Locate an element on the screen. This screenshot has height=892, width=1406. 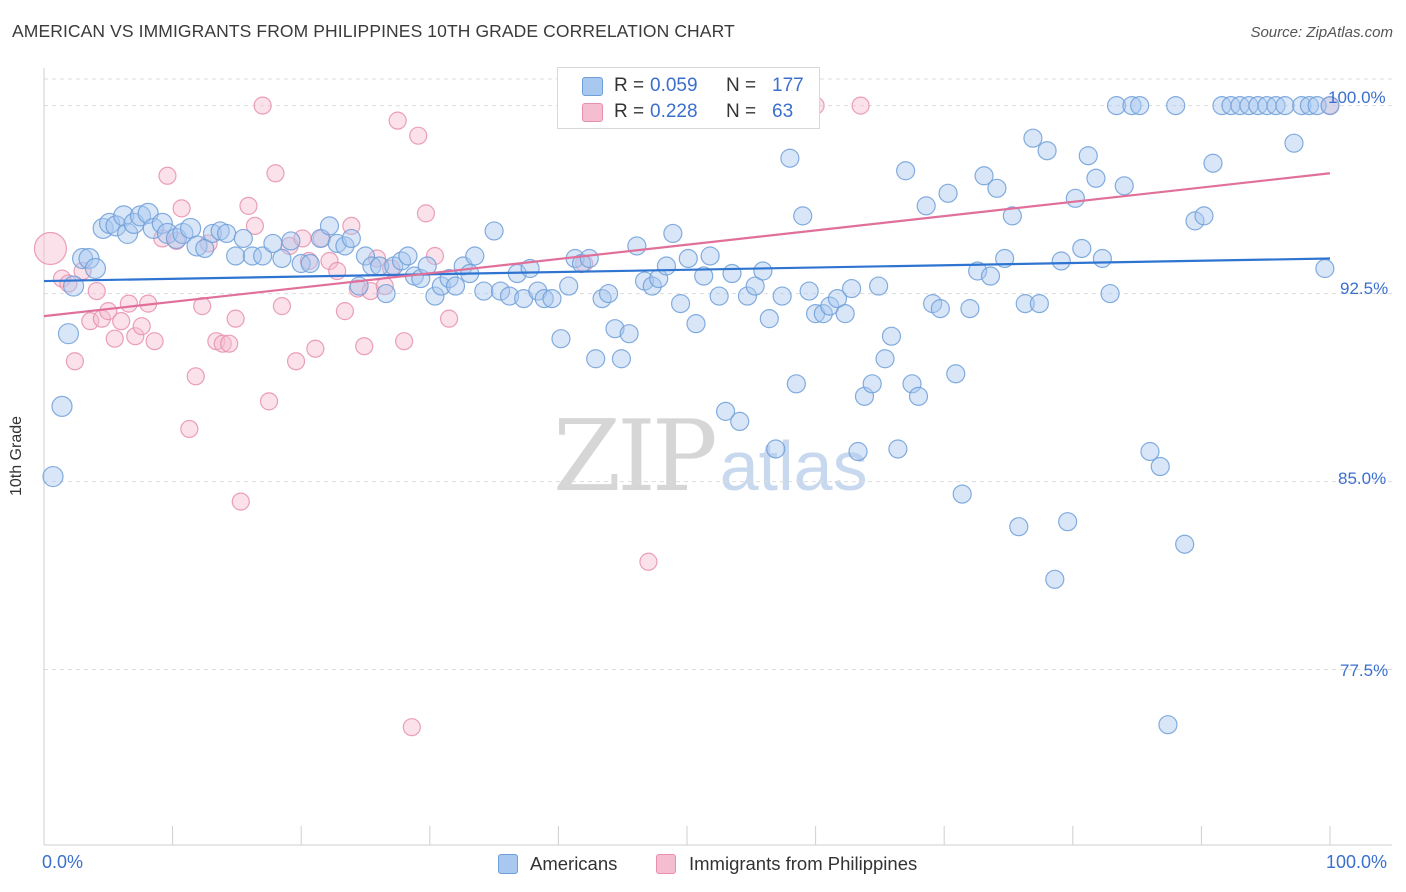
x-max-label: 100.0% is located at coordinates (1357, 862).